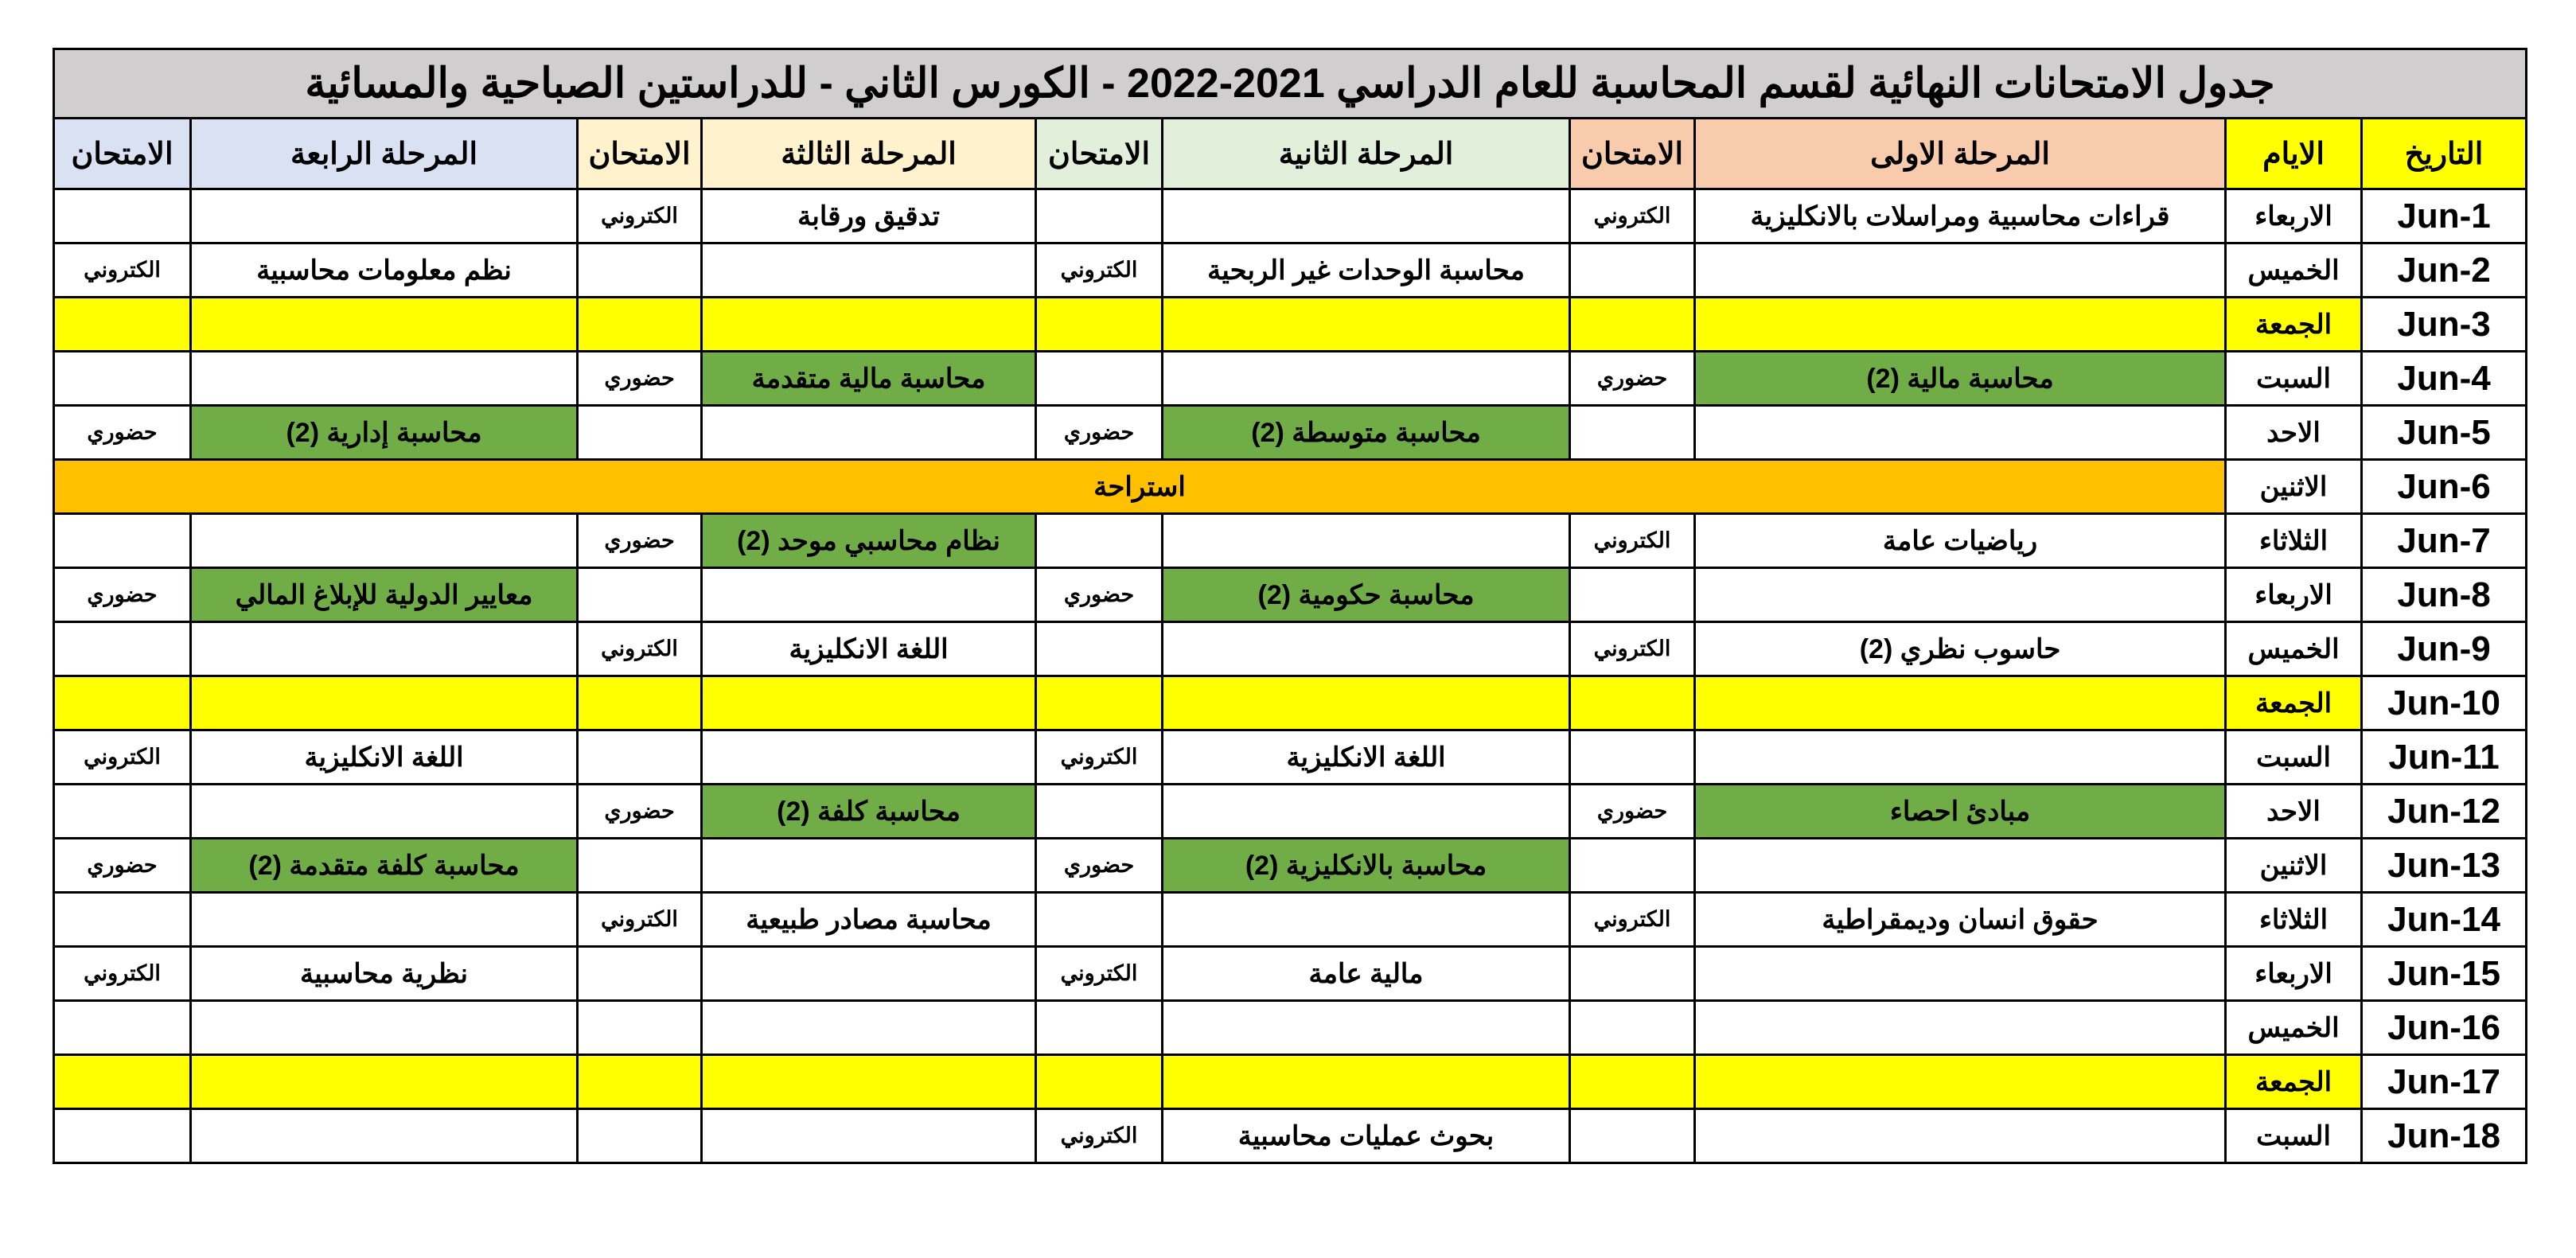 The width and height of the screenshot is (2576, 1258). I want to click on stage4-subject: نظرية محاسبية, so click(384, 973).